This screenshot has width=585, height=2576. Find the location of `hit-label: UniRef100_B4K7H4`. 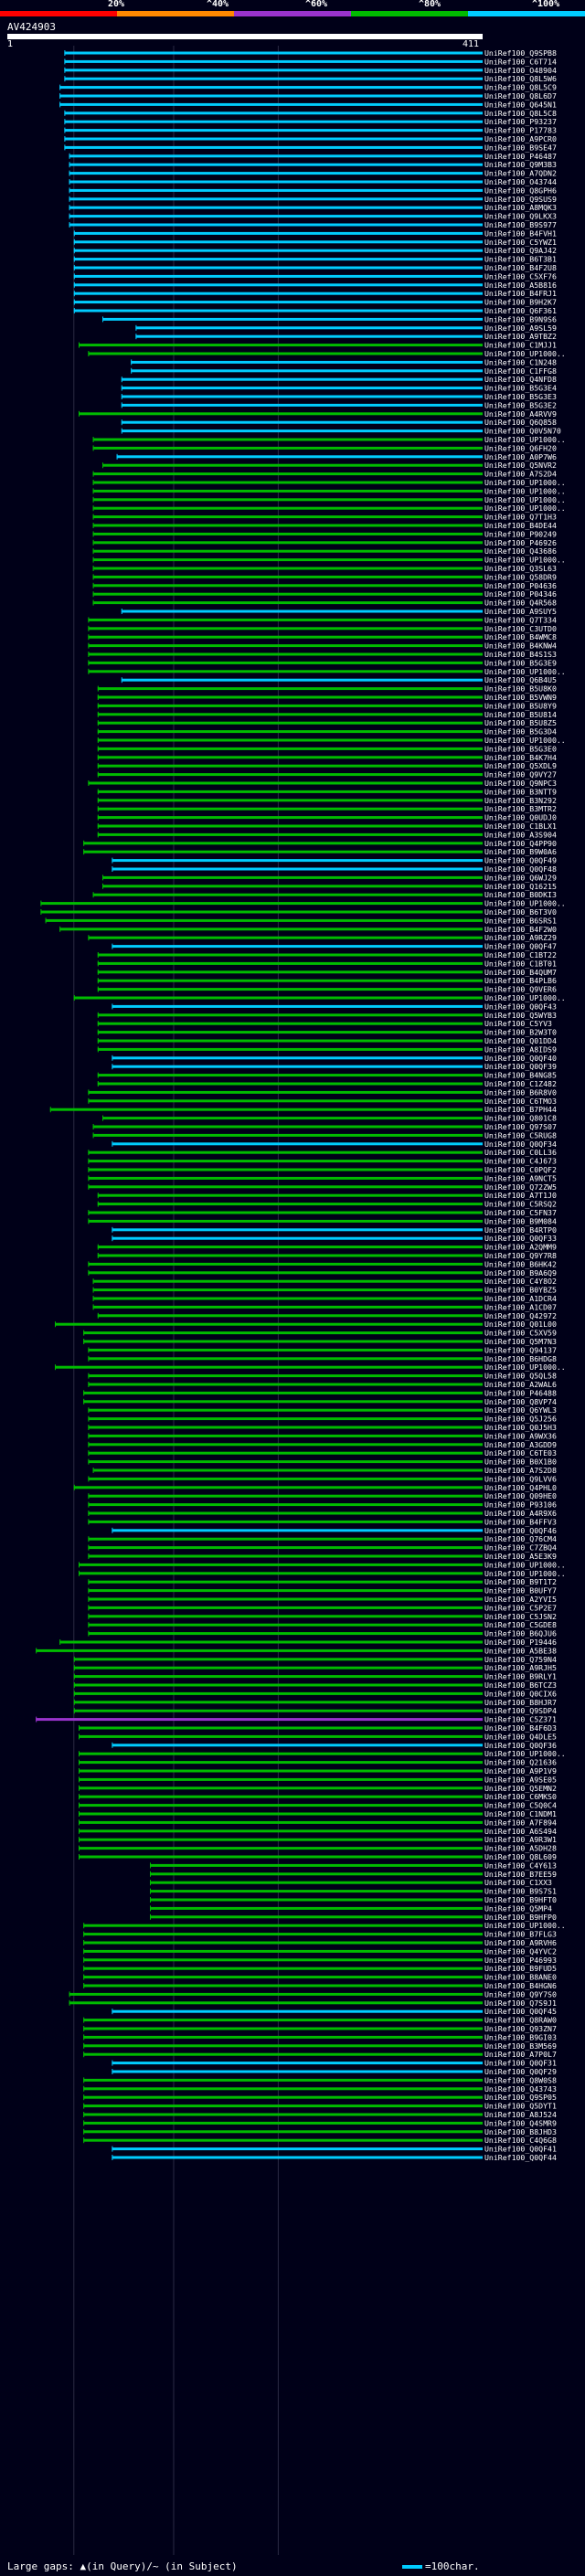

hit-label: UniRef100_B4K7H4 is located at coordinates (520, 757).